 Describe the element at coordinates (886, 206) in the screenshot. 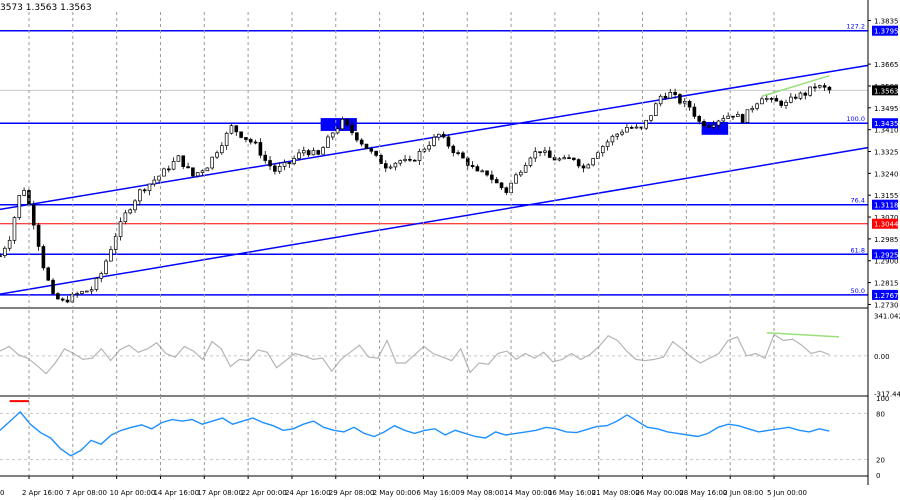

I see `level-price-label: 1.3118` at that location.